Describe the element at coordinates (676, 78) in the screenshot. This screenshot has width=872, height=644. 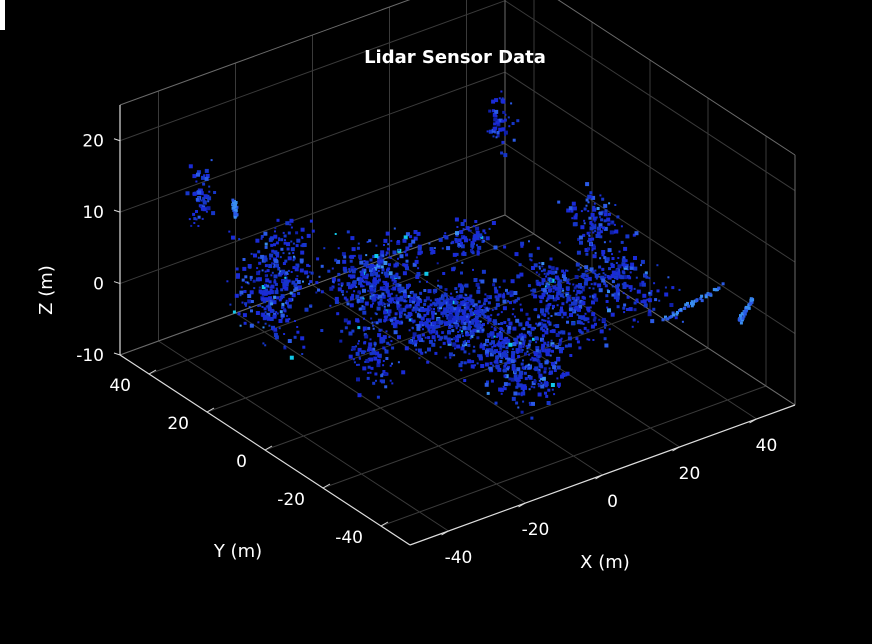
I see `box-edge` at that location.